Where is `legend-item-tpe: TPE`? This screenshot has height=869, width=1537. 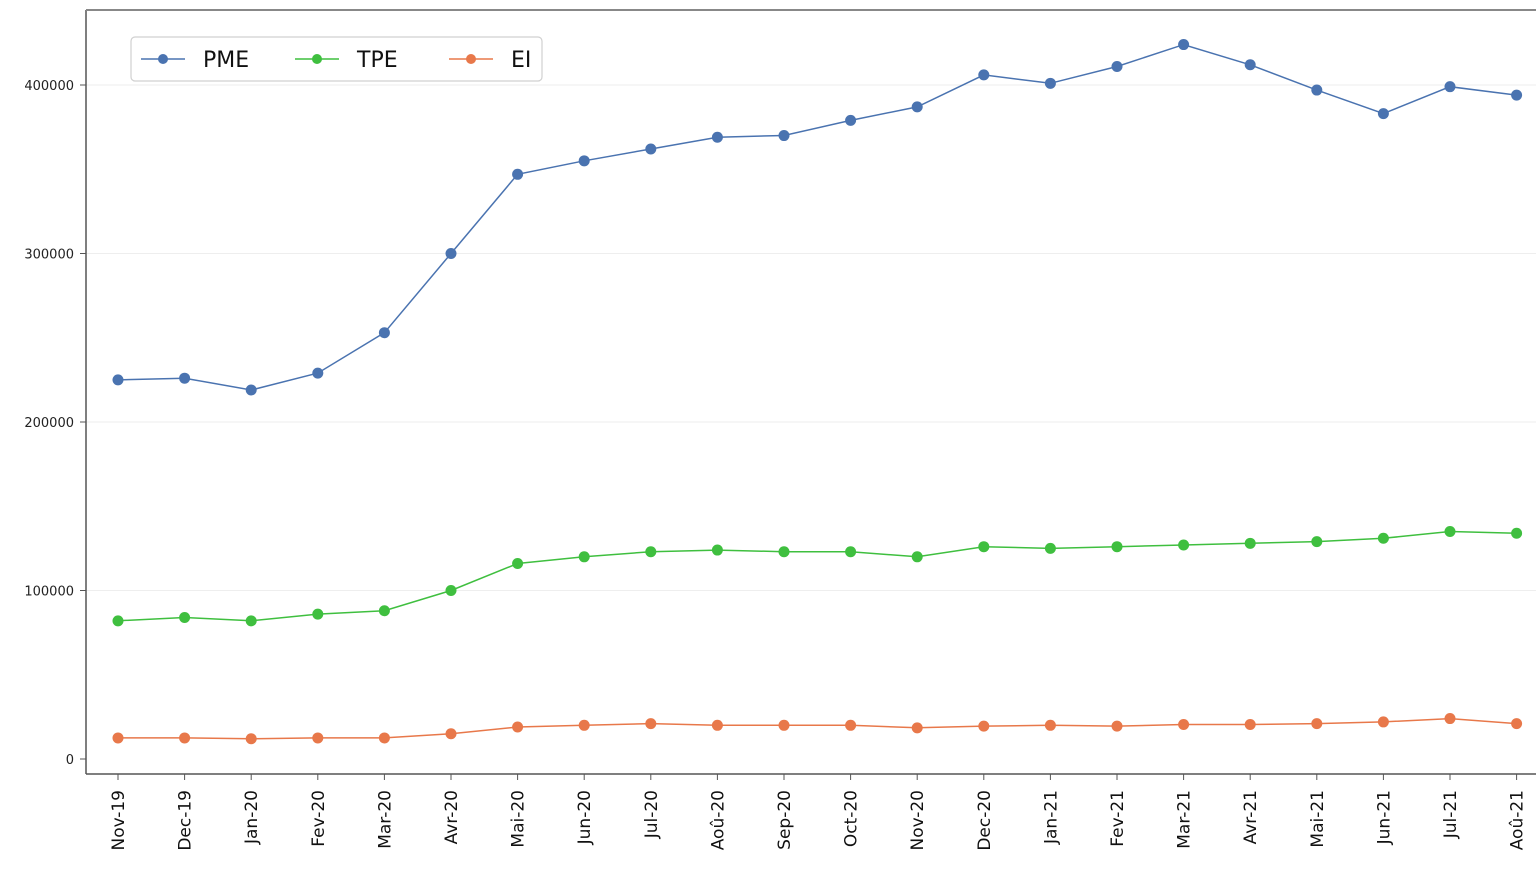 legend-item-tpe: TPE is located at coordinates (346, 60).